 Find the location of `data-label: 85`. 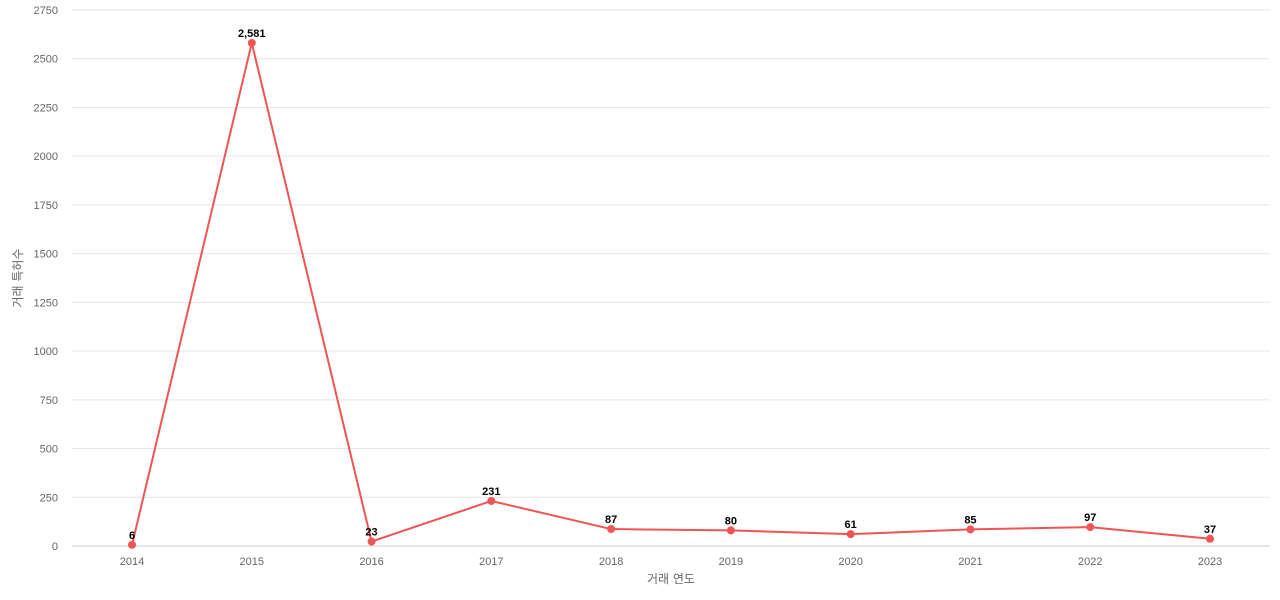

data-label: 85 is located at coordinates (970, 520).